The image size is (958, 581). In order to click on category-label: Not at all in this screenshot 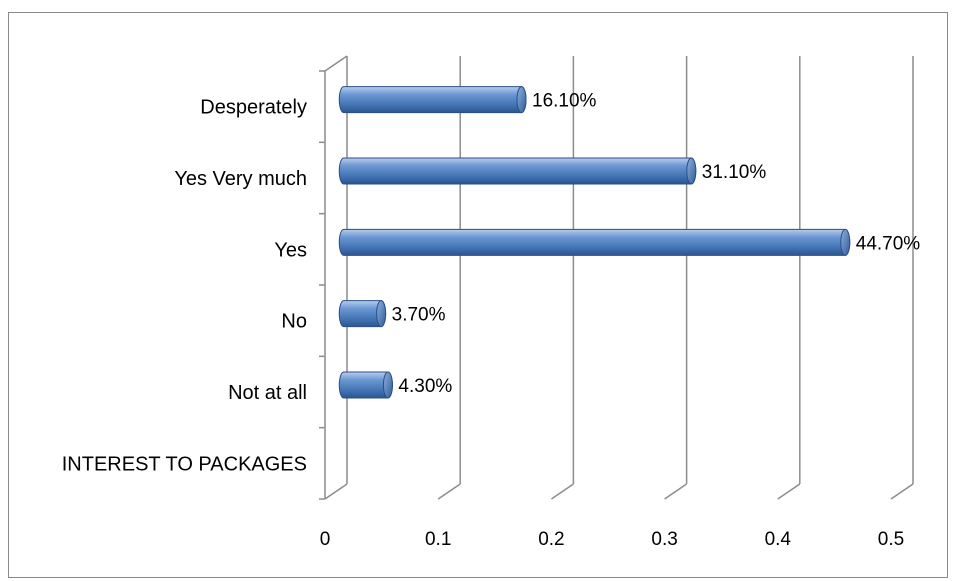, I will do `click(267, 393)`.